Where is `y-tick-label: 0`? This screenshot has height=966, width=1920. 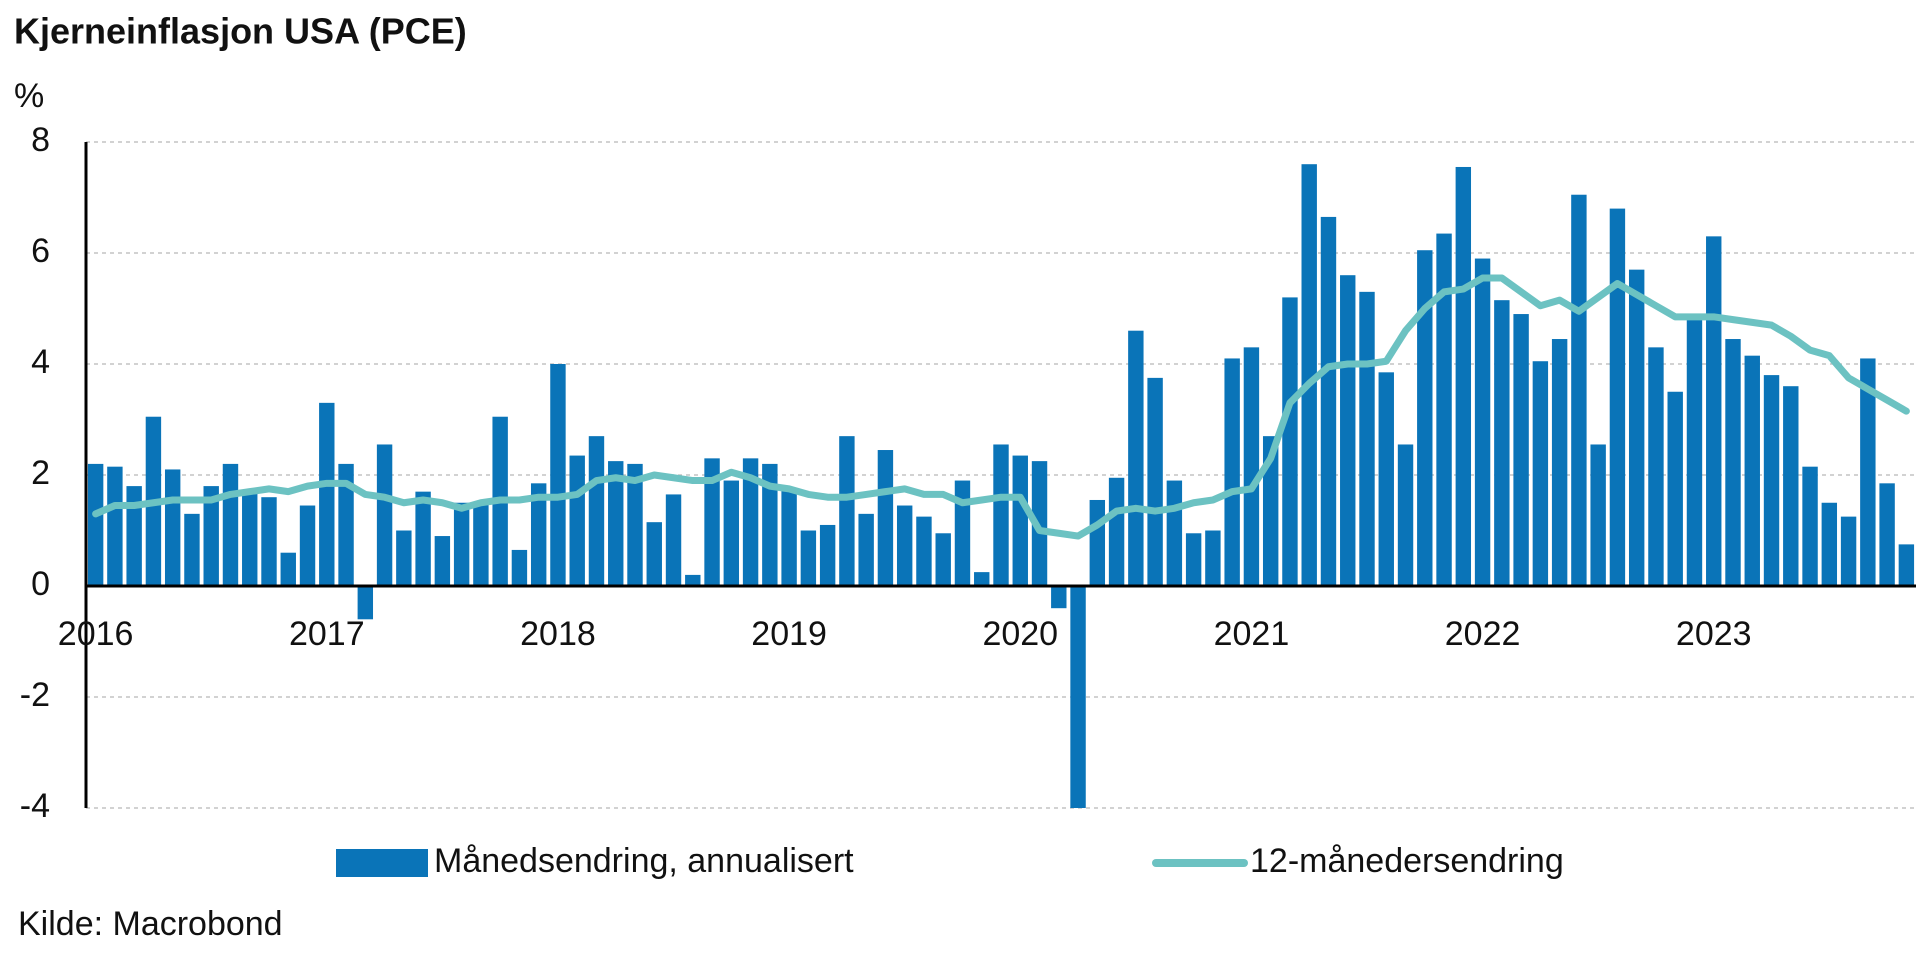 y-tick-label: 0 is located at coordinates (40, 584).